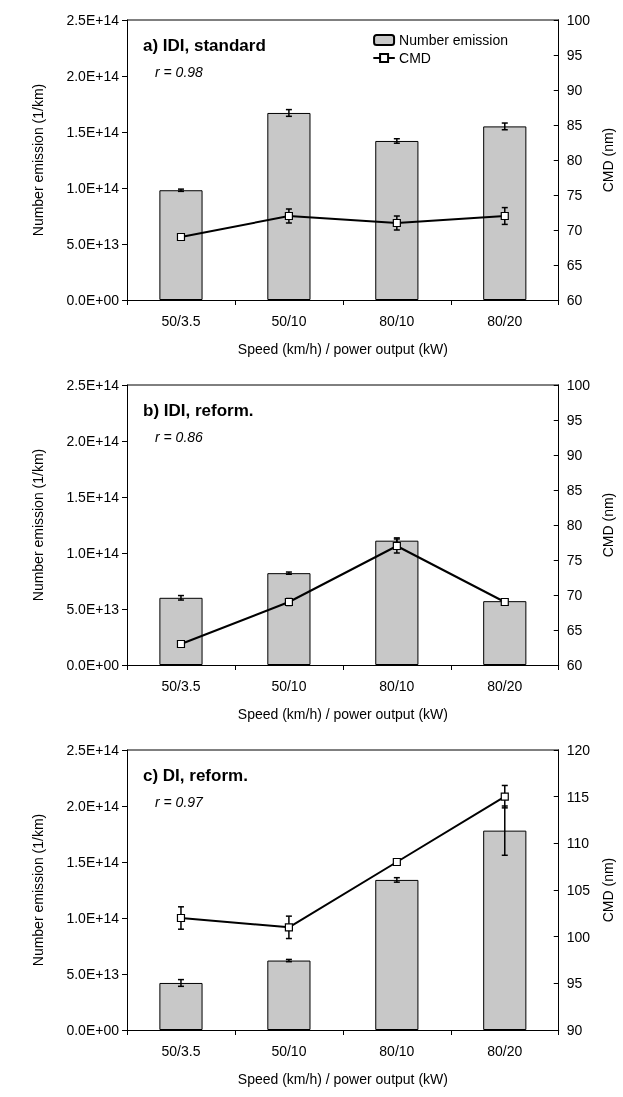 Image resolution: width=623 pixels, height=1097 pixels. Describe the element at coordinates (198, 410) in the screenshot. I see `text: b) IDI, reform.` at that location.